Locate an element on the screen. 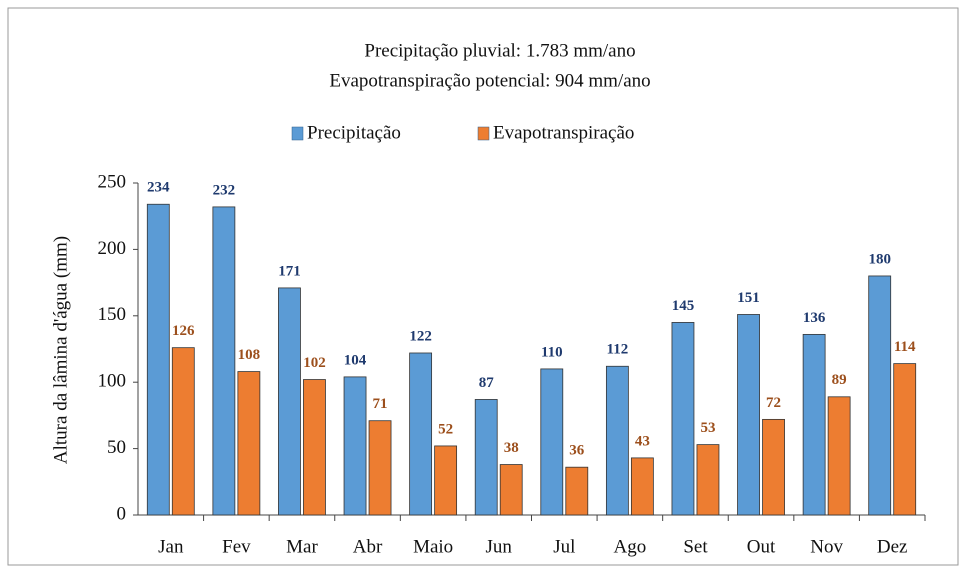 The height and width of the screenshot is (578, 967). value-label: 71 is located at coordinates (380, 404).